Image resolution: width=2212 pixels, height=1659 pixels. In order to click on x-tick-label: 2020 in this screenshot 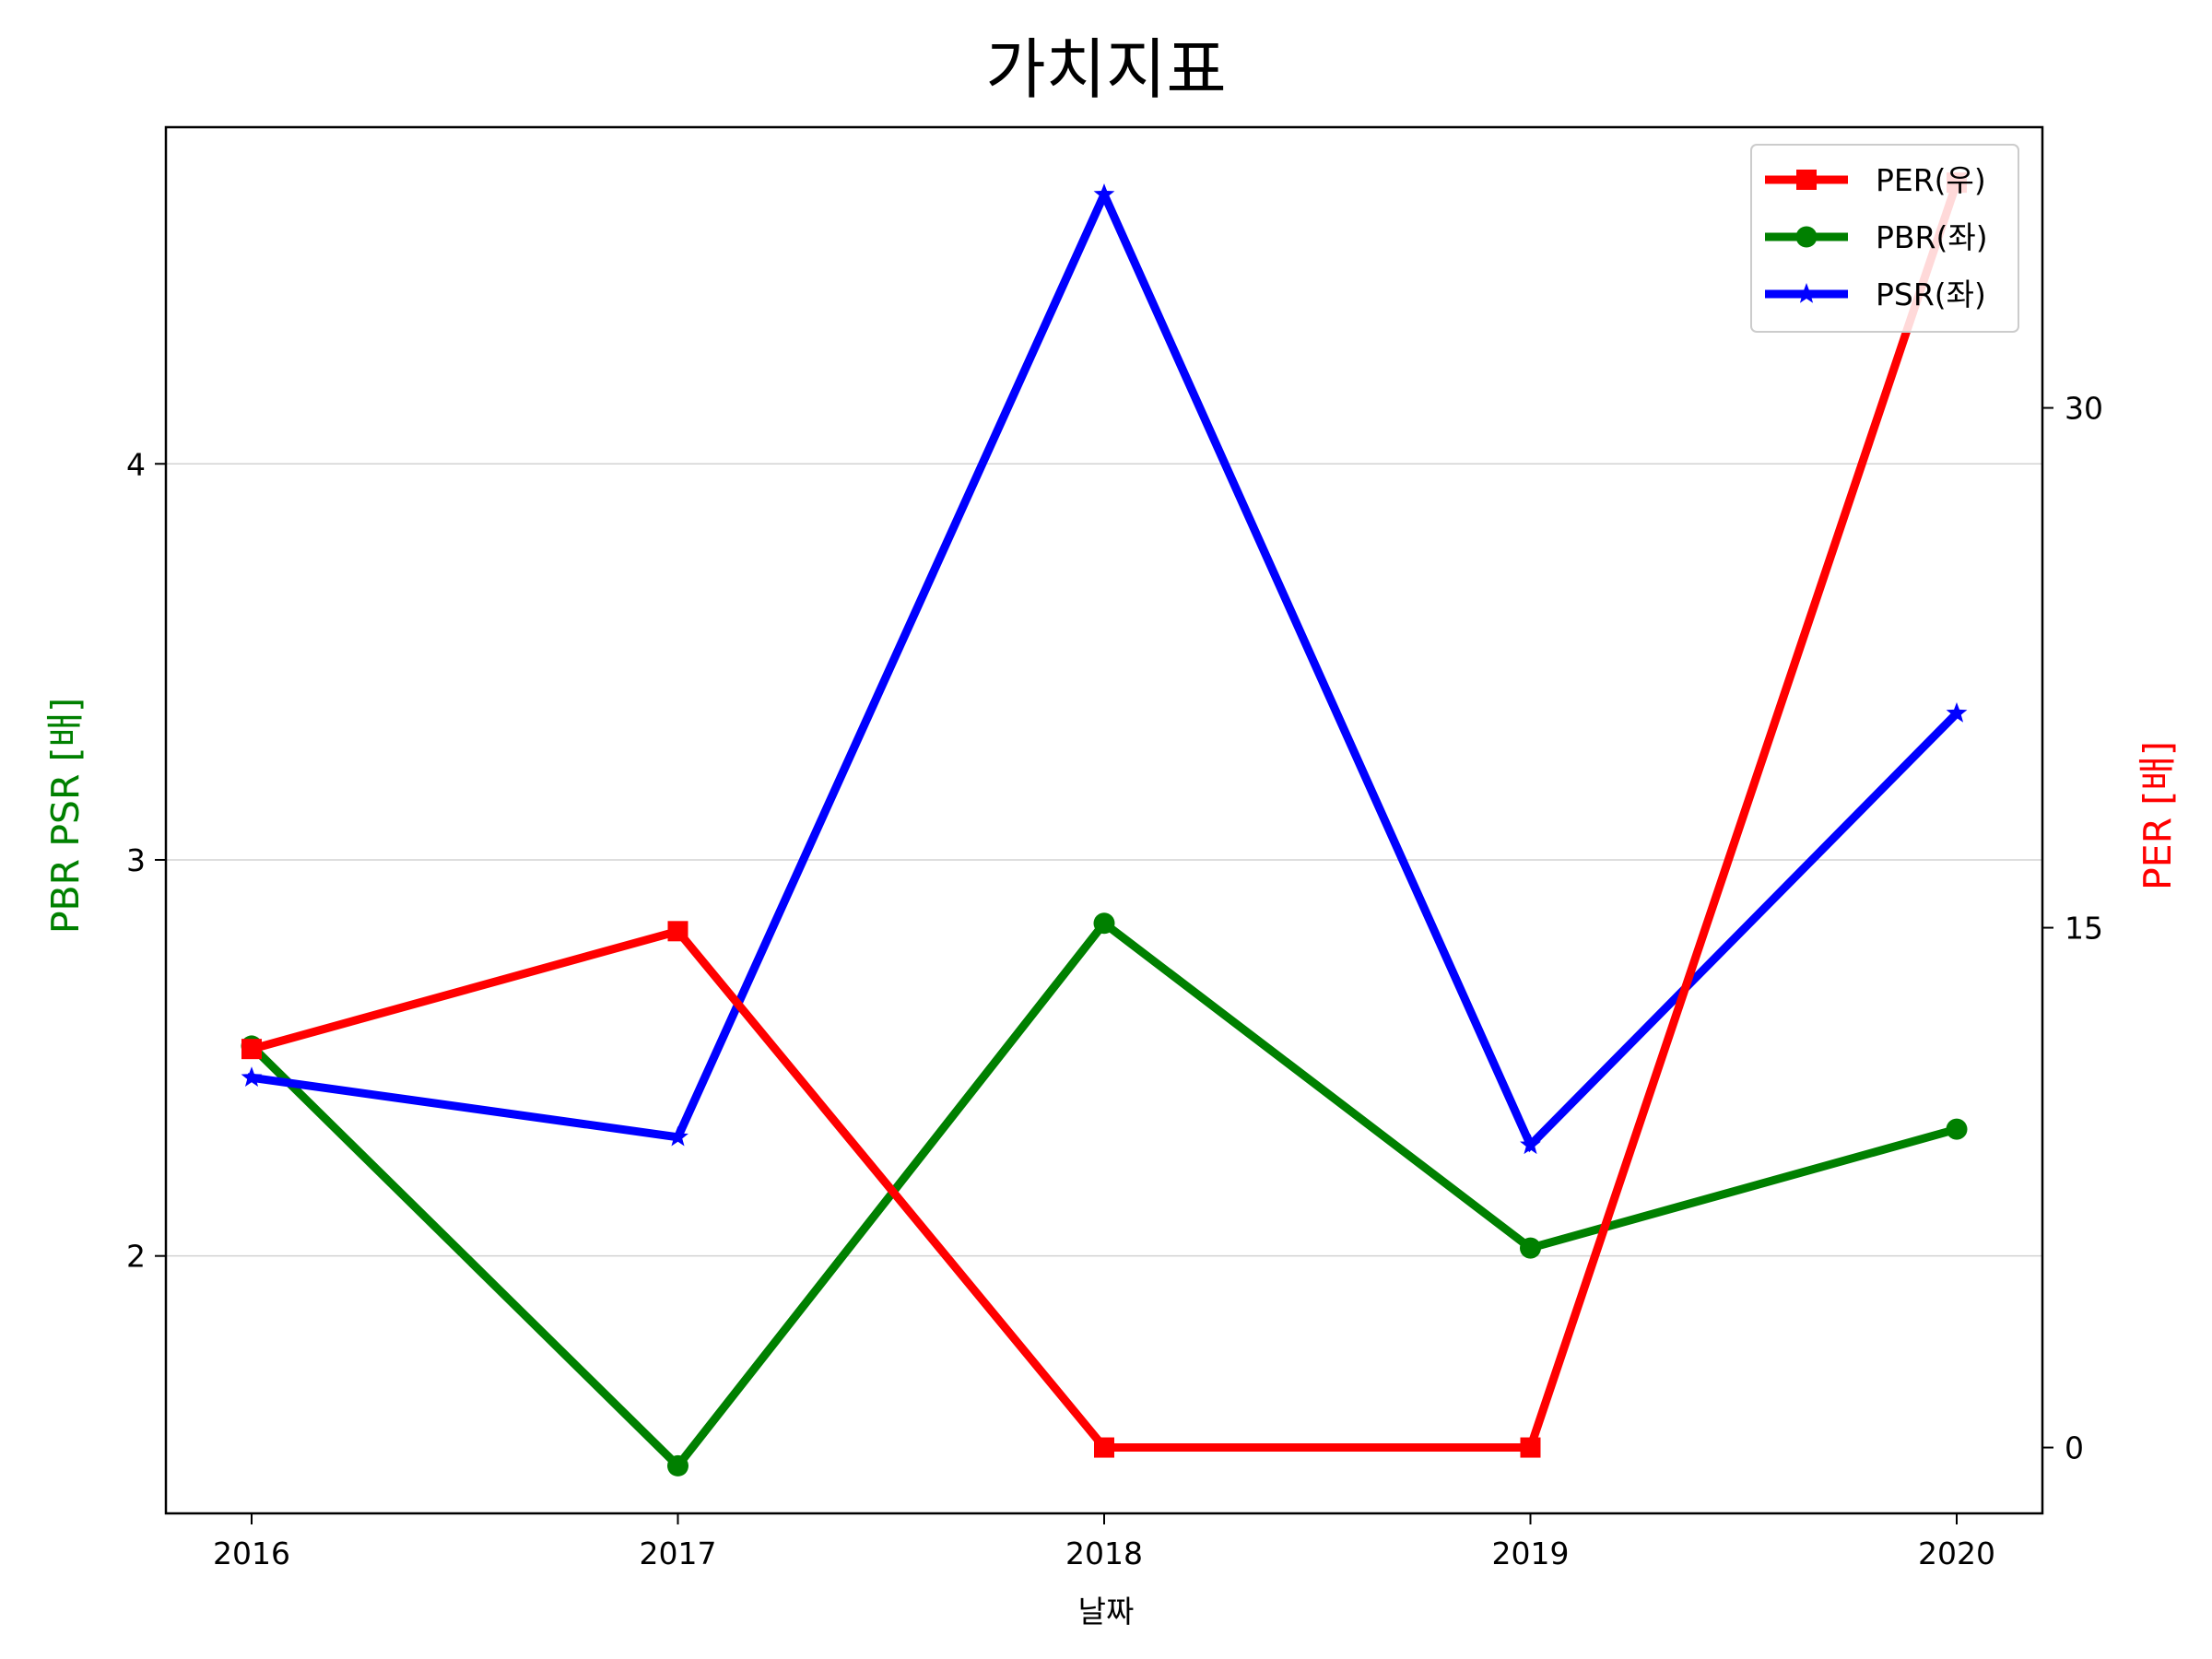, I will do `click(1956, 1553)`.